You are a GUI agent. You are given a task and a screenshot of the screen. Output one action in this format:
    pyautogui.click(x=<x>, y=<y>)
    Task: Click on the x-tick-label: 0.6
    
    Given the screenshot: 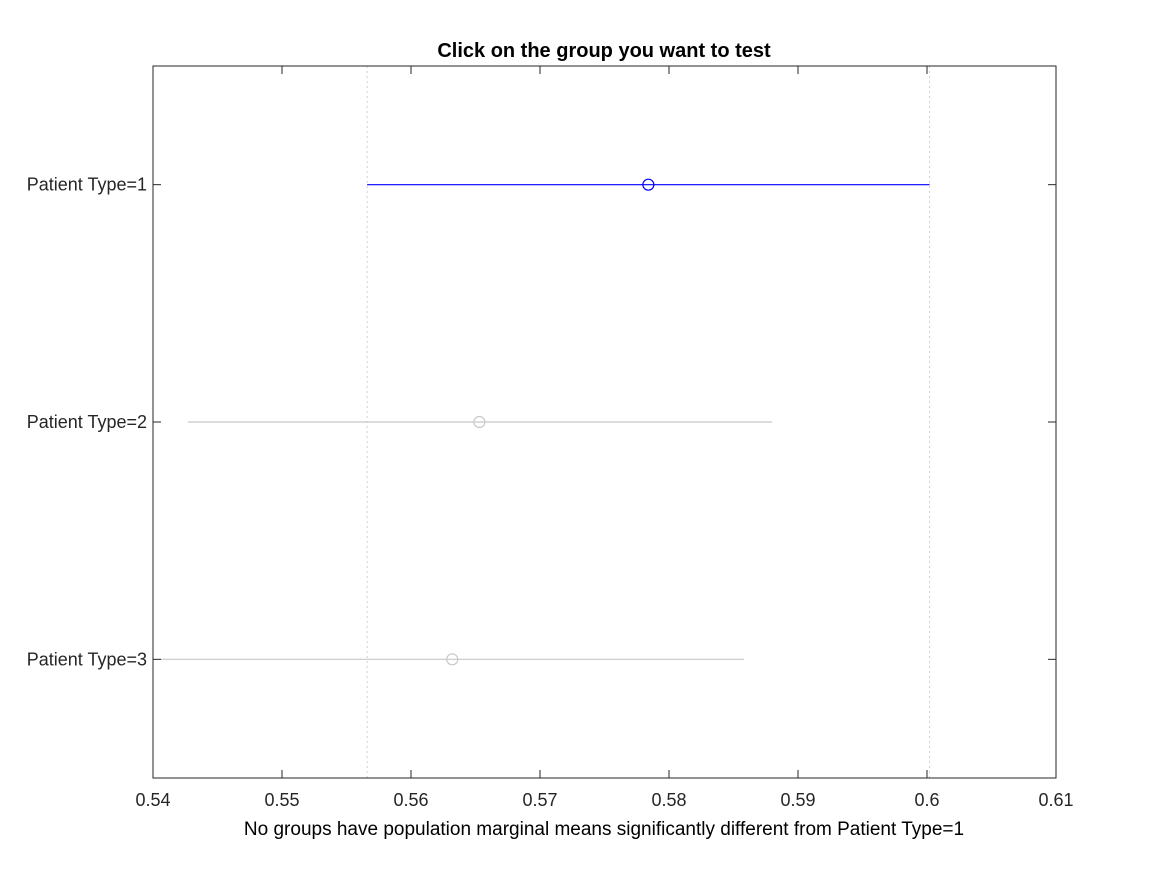 What is the action you would take?
    pyautogui.click(x=926, y=800)
    